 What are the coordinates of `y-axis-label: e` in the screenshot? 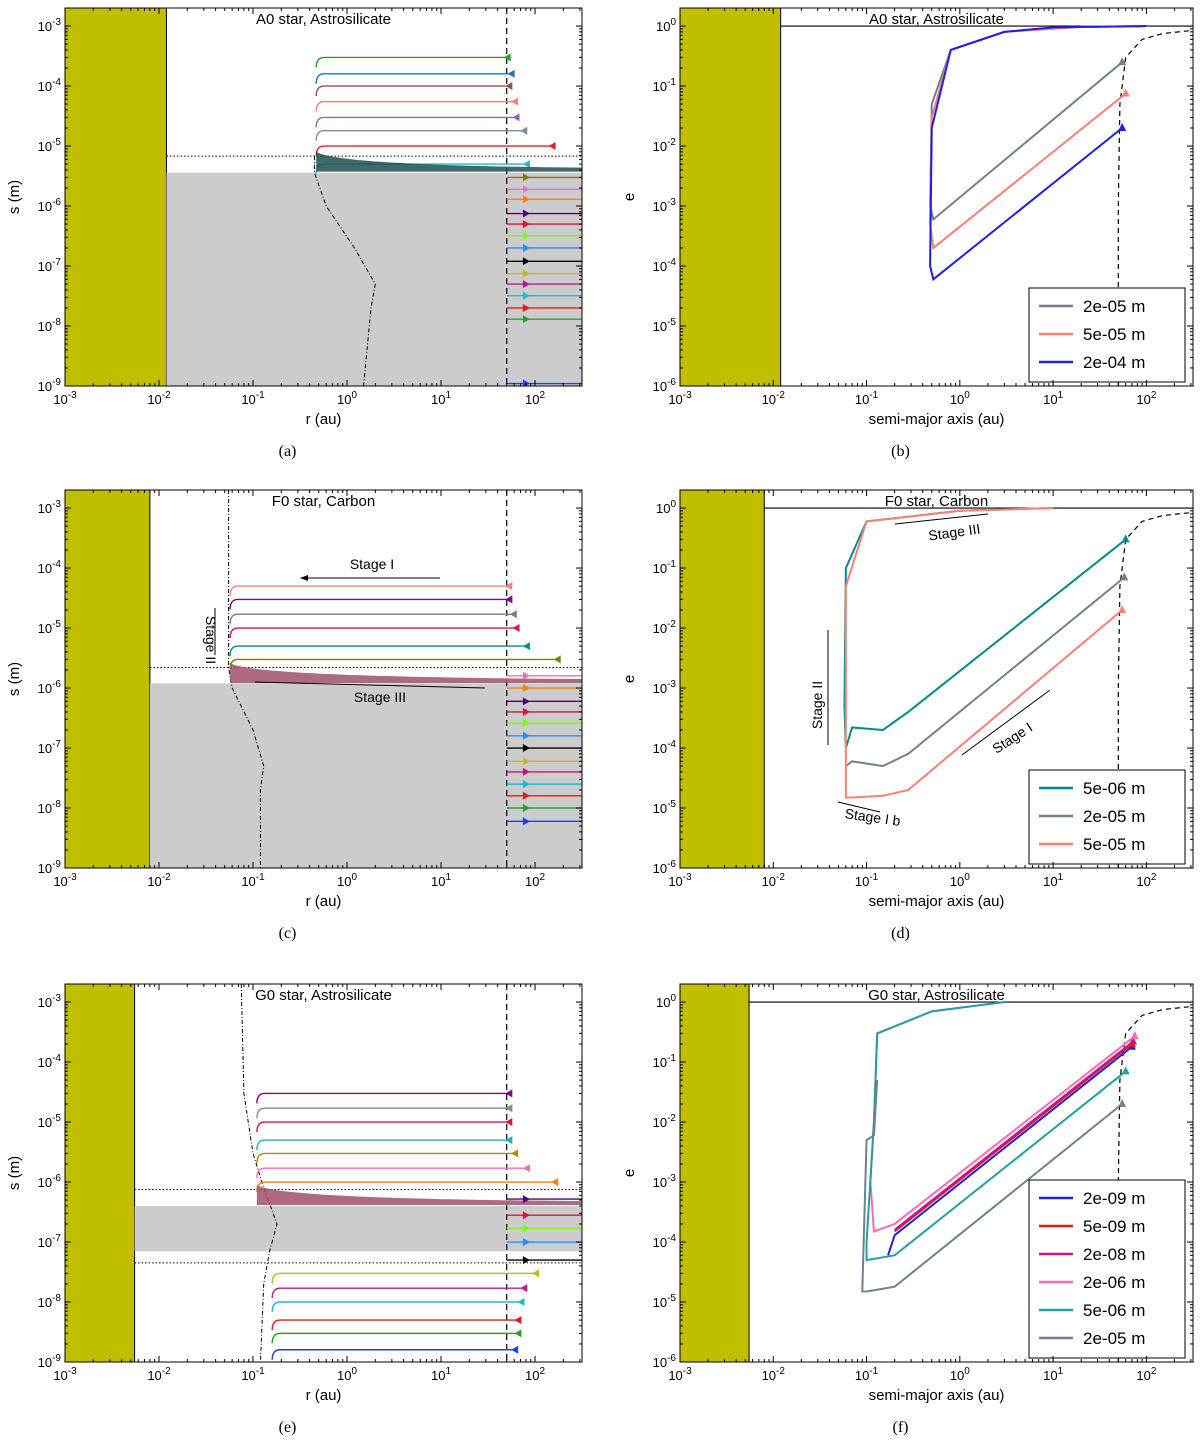 It's located at (629, 1173).